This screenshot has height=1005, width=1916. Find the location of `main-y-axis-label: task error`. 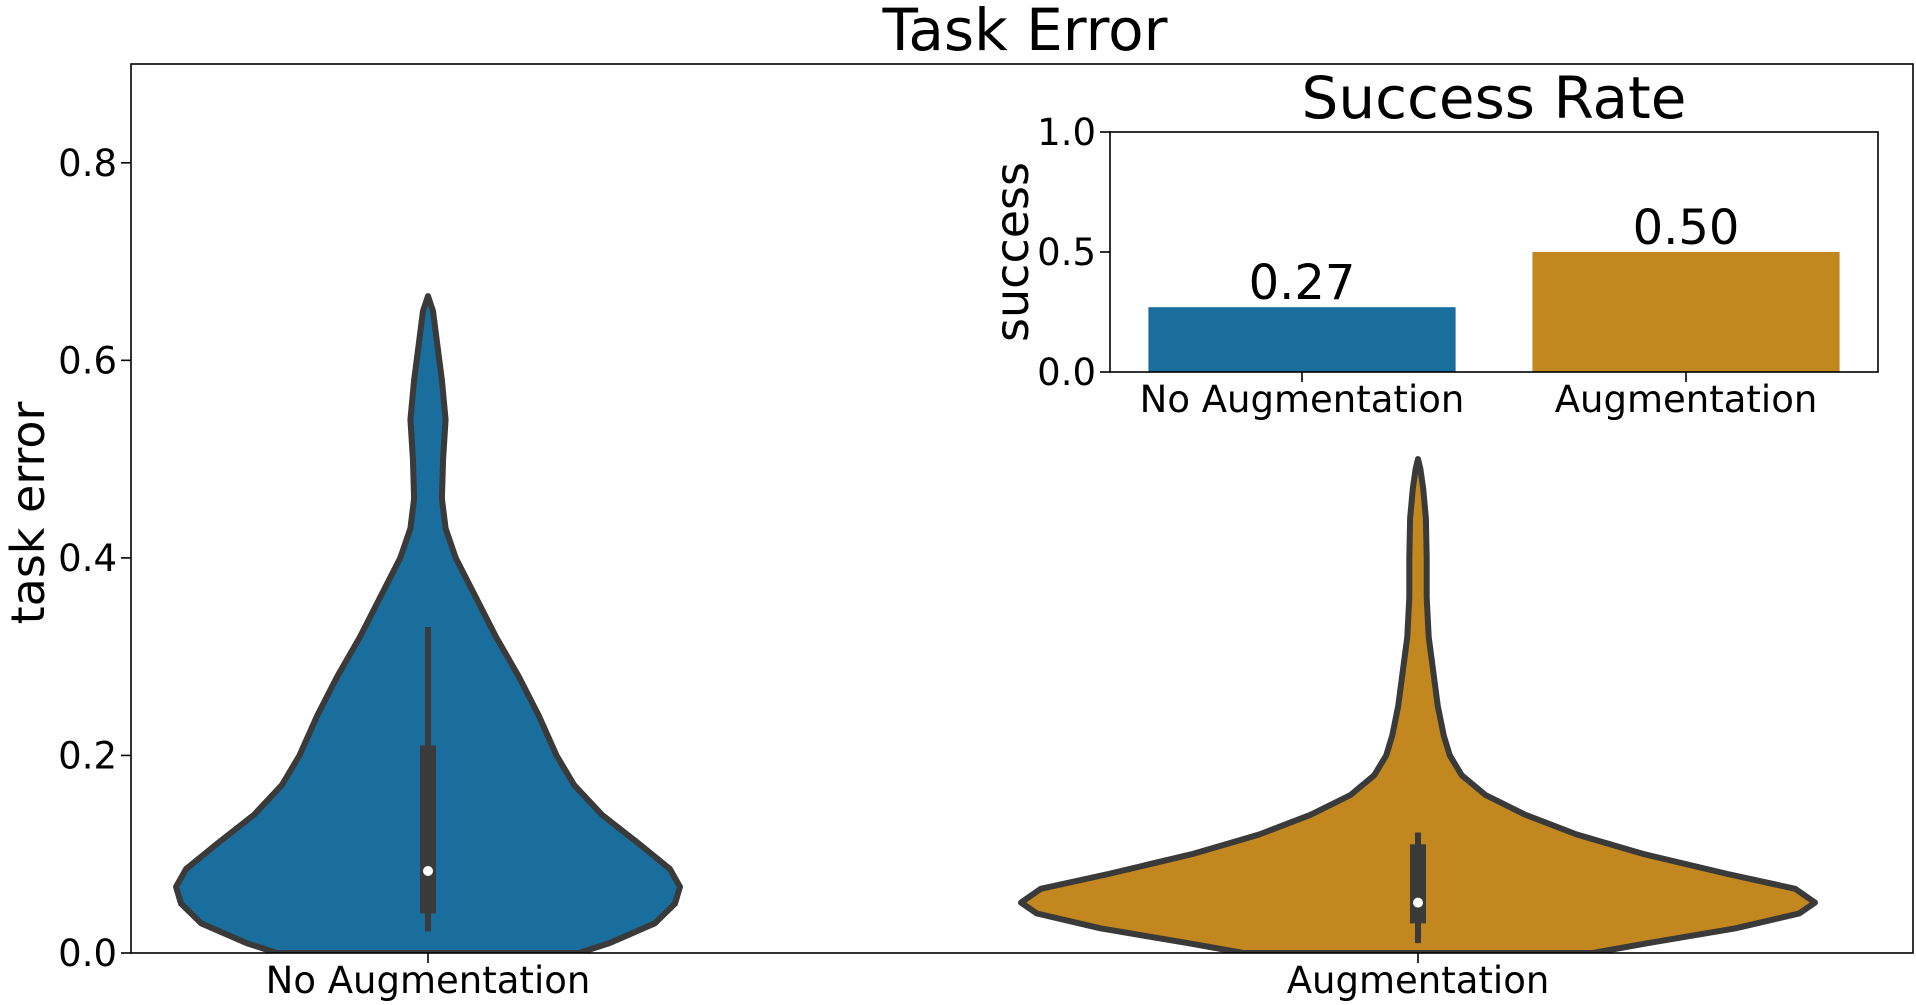

main-y-axis-label: task error is located at coordinates (28, 513).